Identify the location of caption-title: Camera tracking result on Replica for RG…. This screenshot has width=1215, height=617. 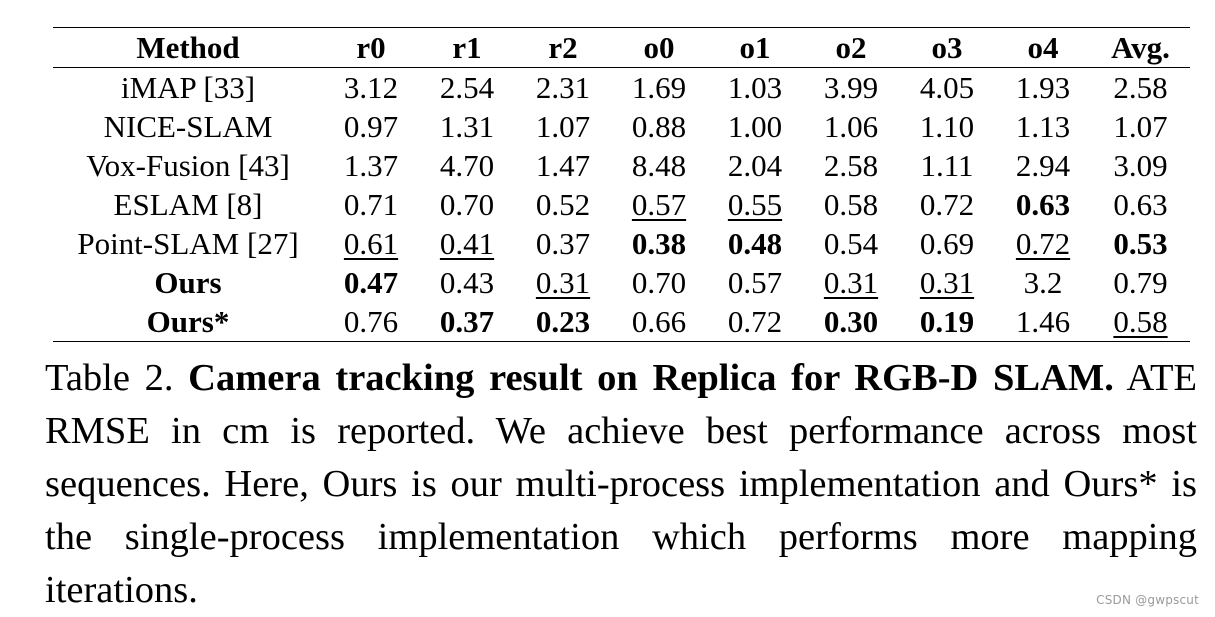
(651, 378).